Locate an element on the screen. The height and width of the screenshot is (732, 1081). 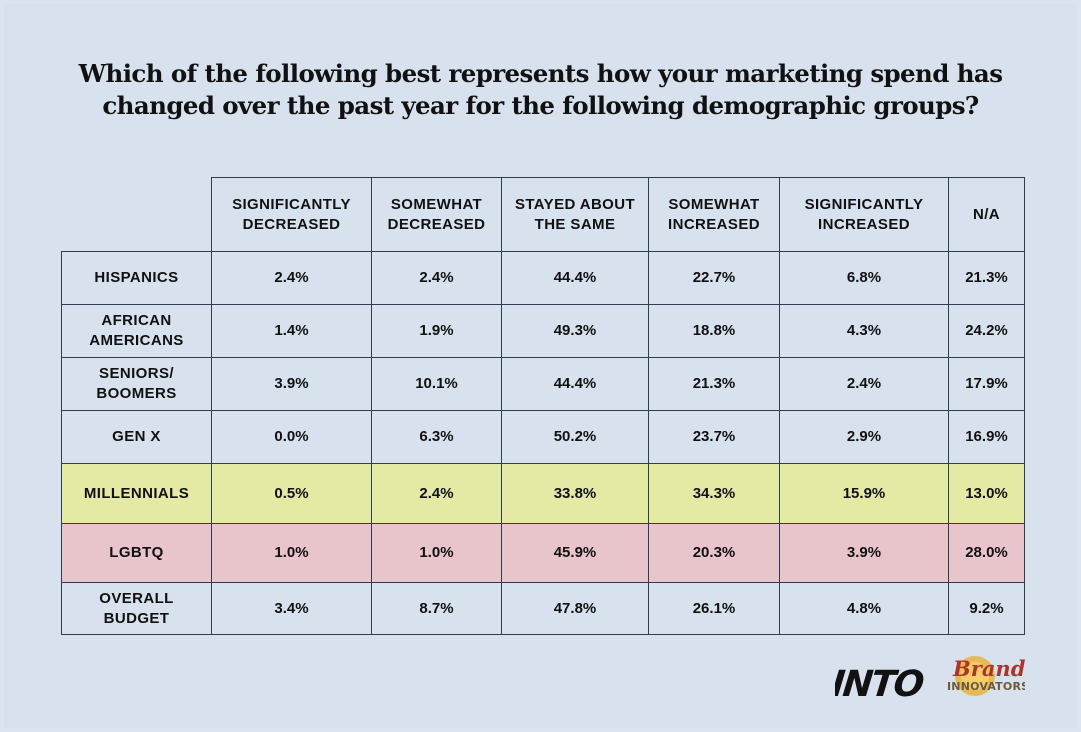
column-header: SIGNIFICANTLY INCREASED is located at coordinates (864, 214).